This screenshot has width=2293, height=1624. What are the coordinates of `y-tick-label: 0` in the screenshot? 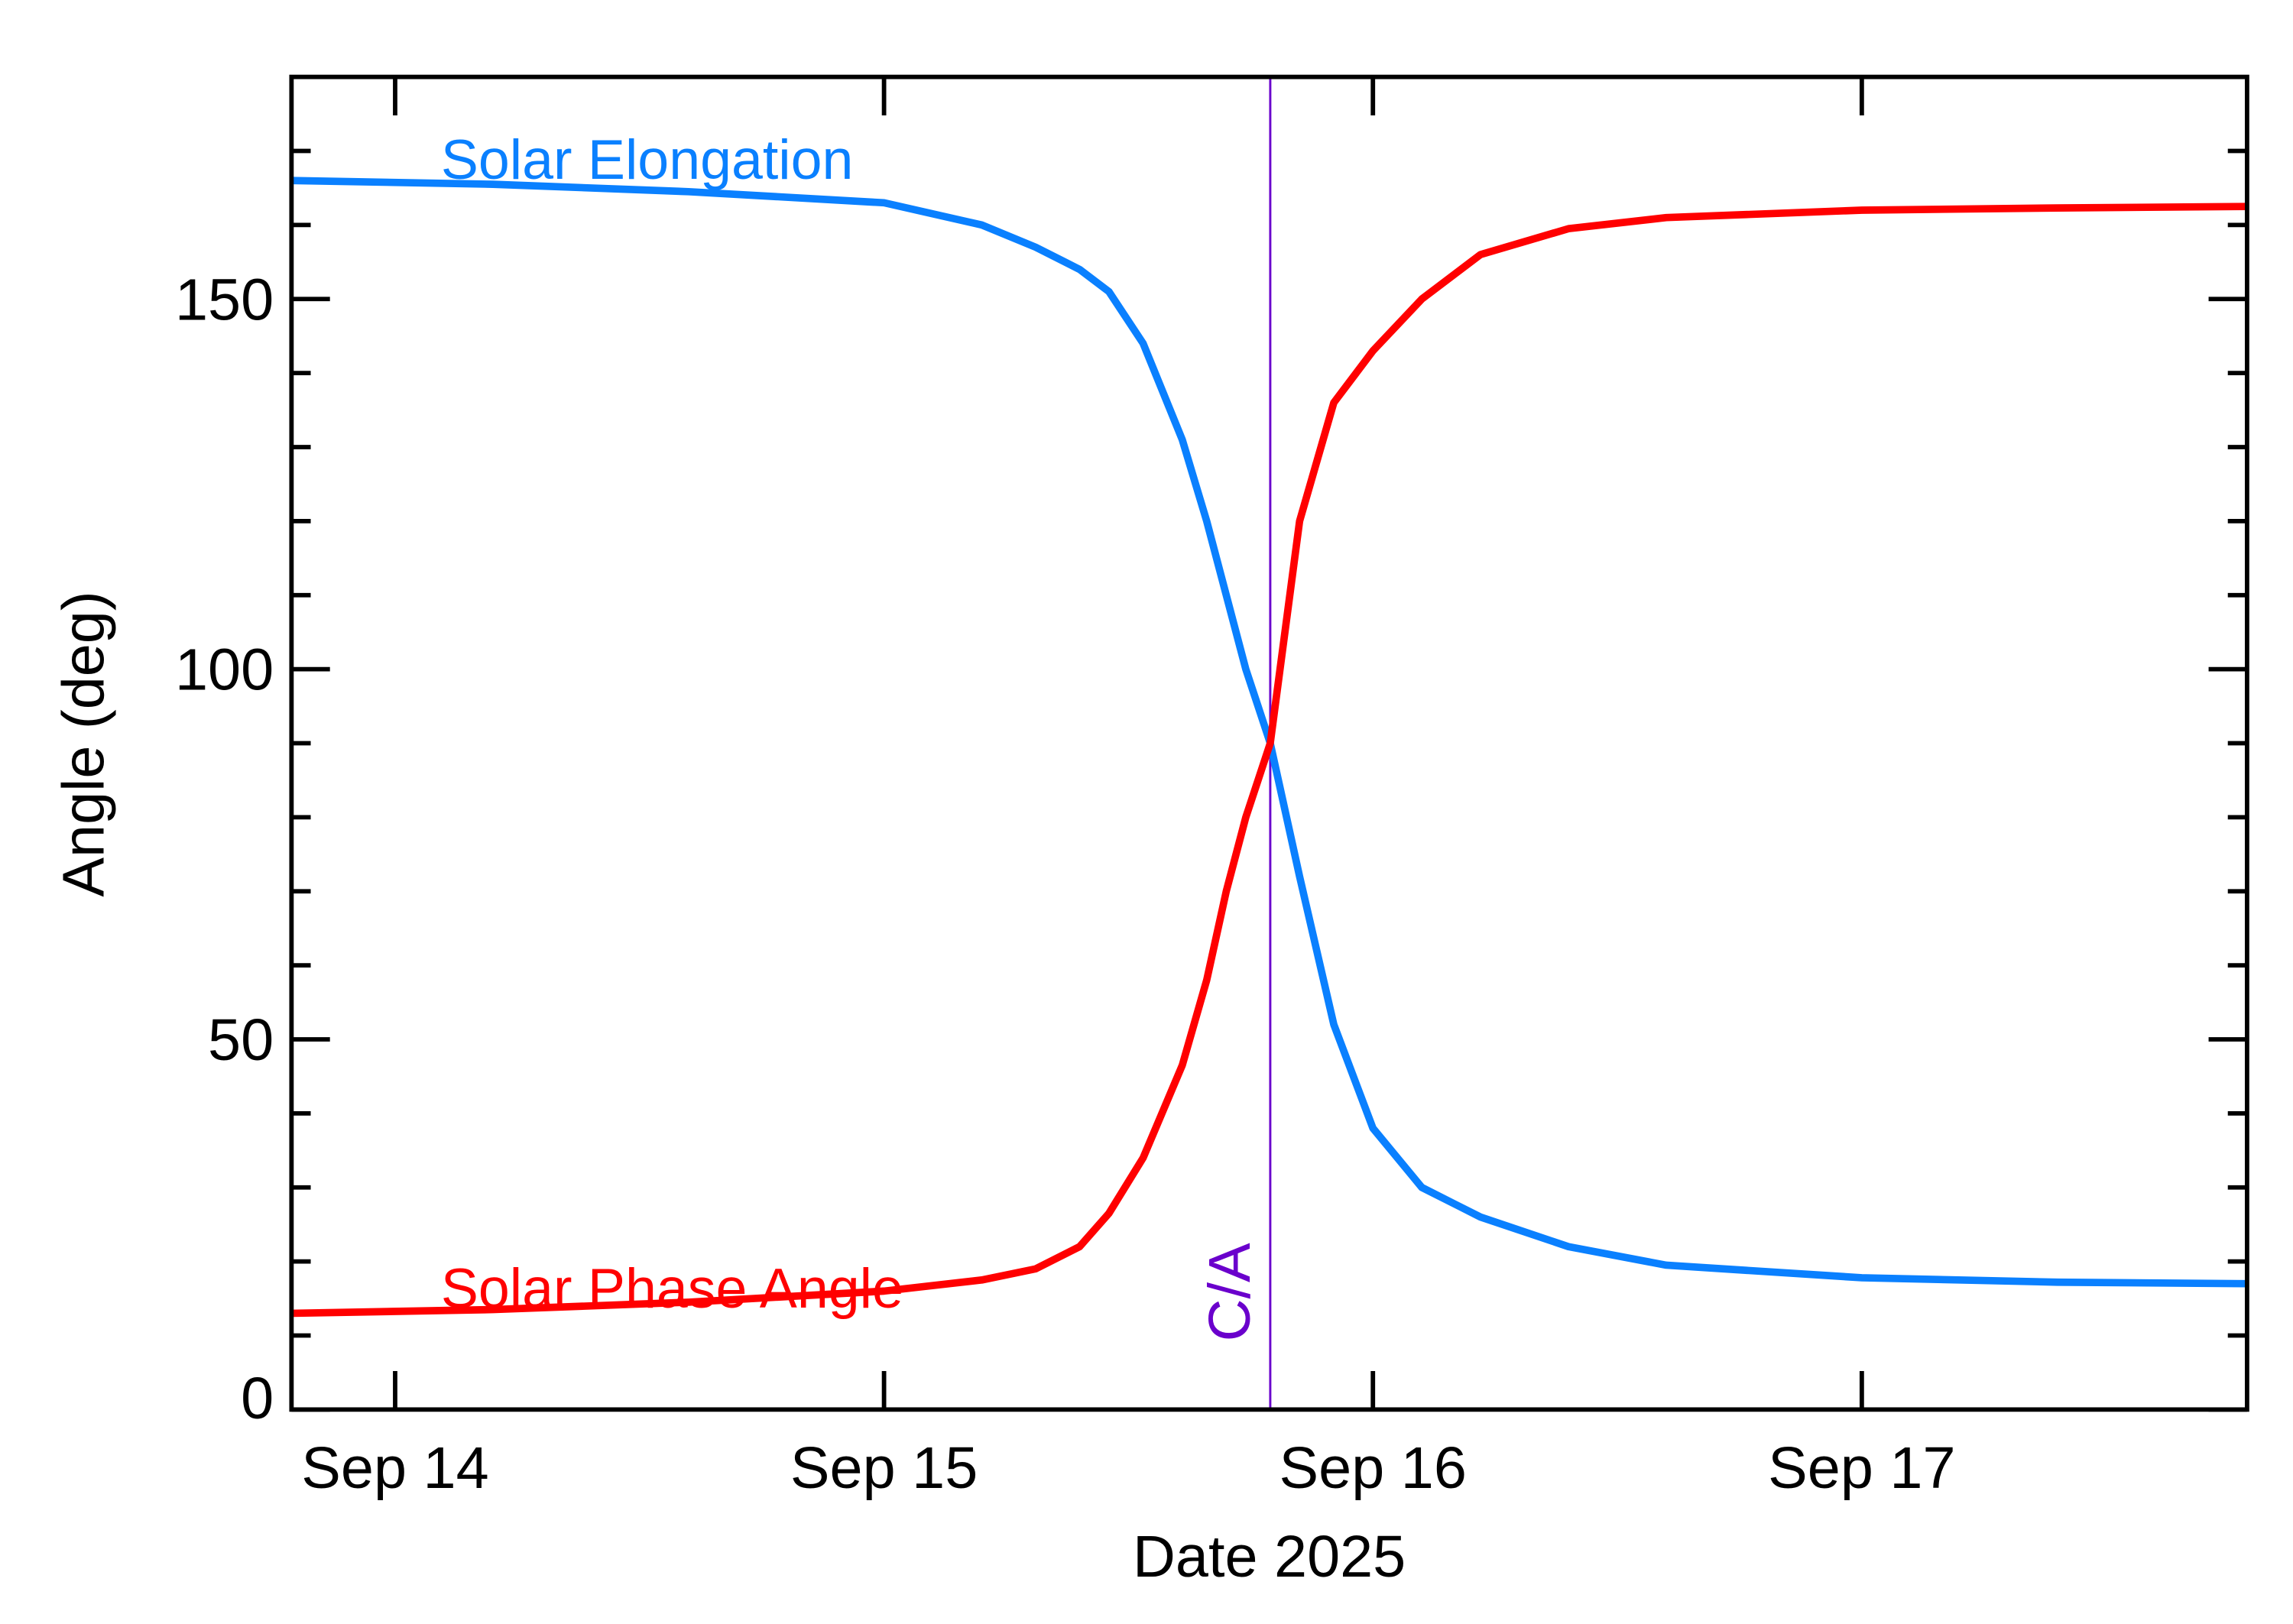 It's located at (257, 1398).